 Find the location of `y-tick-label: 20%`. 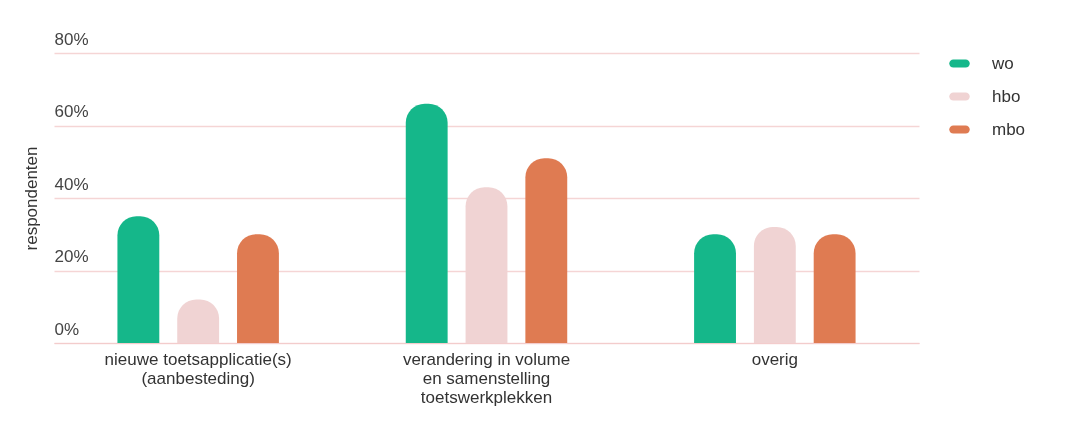

y-tick-label: 20% is located at coordinates (71, 256).